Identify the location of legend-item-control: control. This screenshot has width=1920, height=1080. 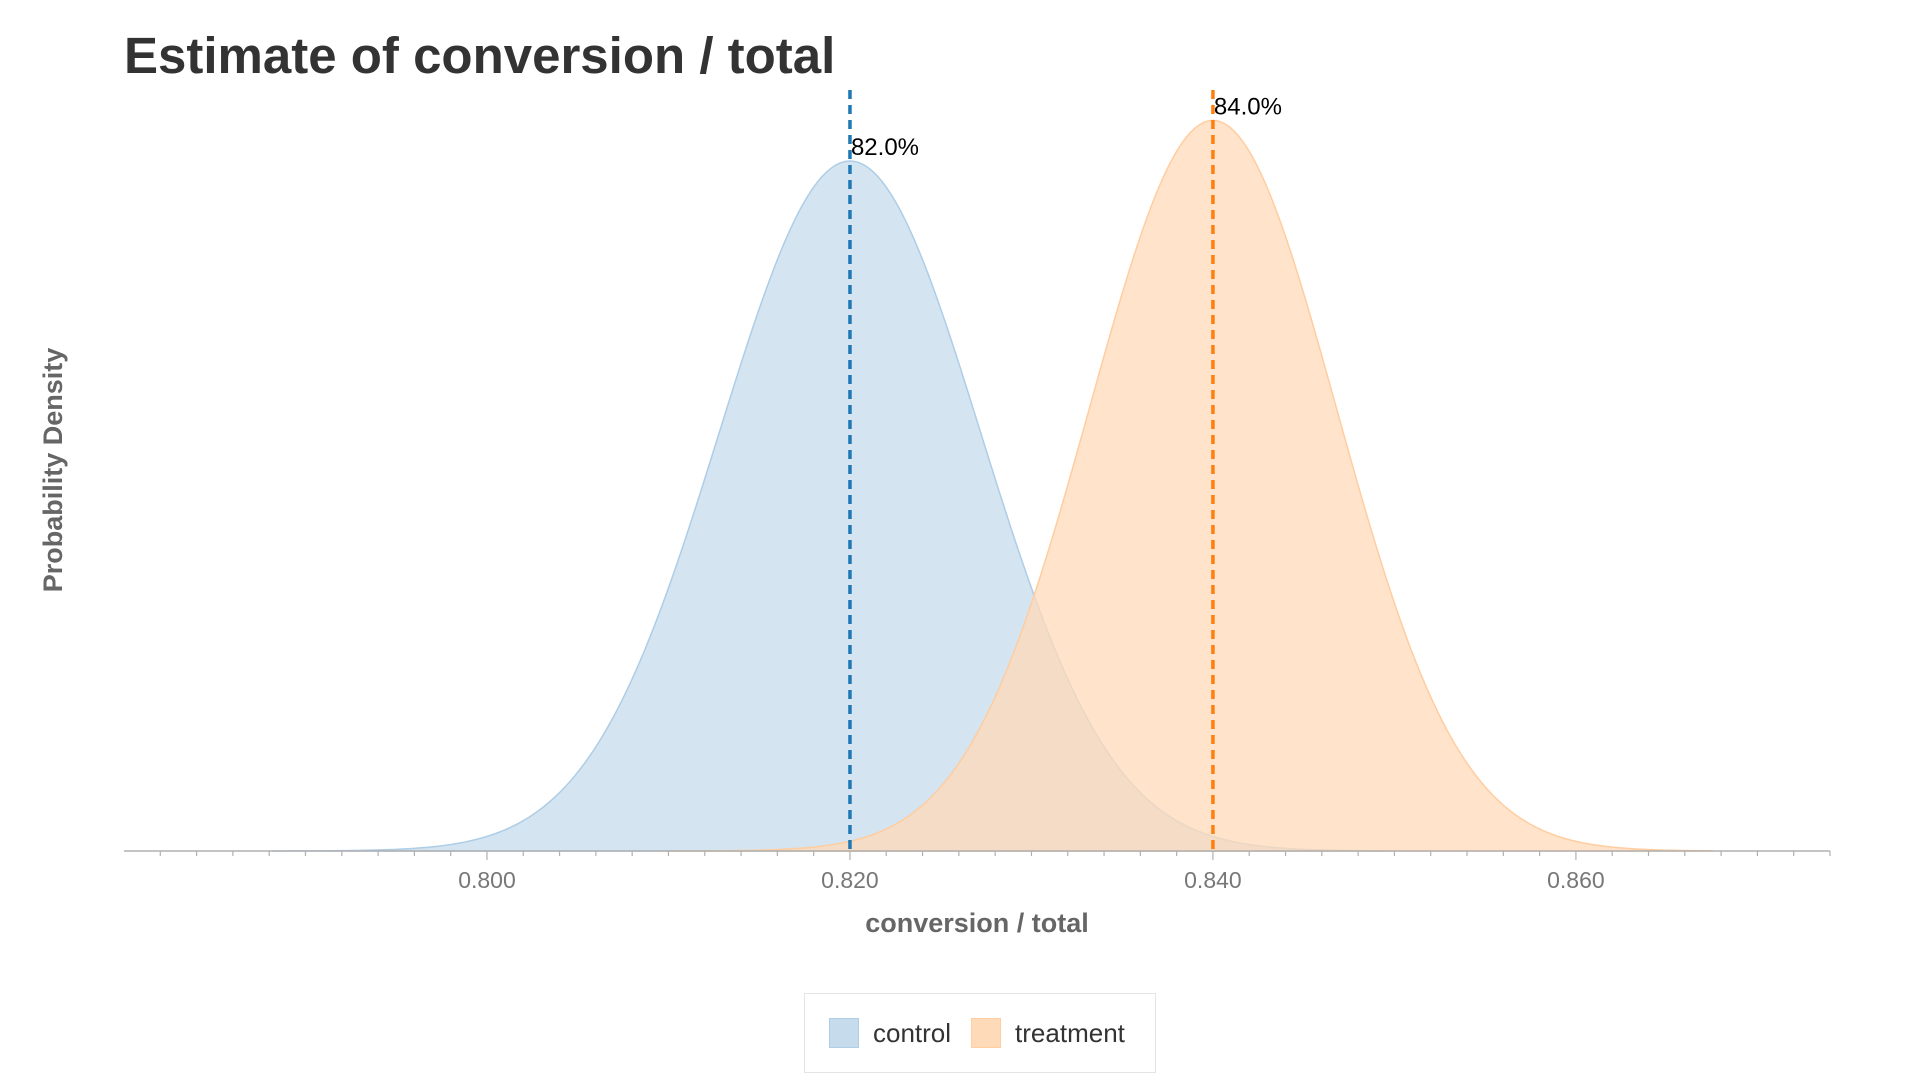
(890, 1033).